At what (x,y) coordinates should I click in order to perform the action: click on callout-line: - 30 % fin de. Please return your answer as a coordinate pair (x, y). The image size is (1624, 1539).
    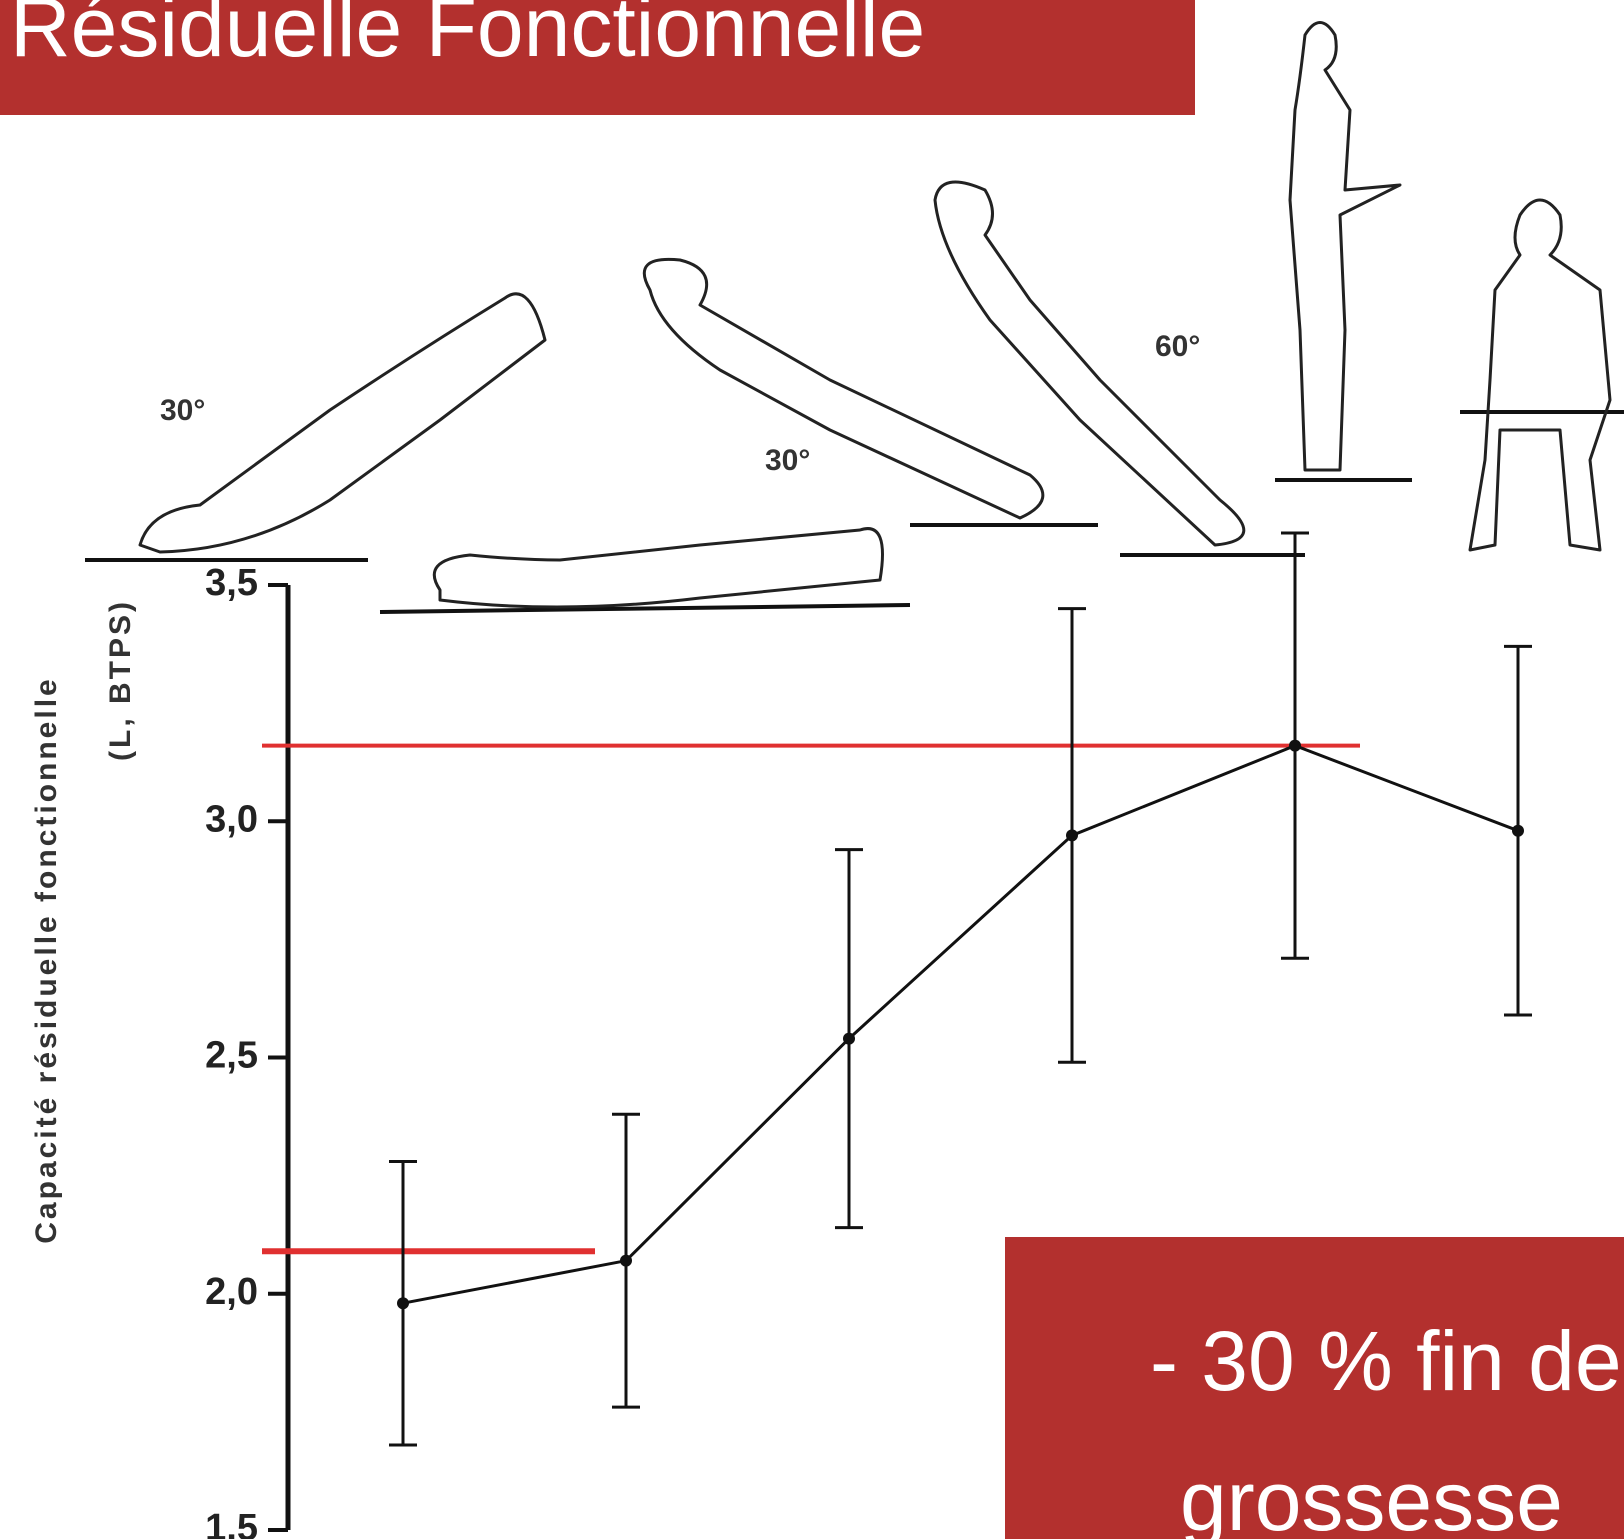
    Looking at the image, I should click on (1386, 1361).